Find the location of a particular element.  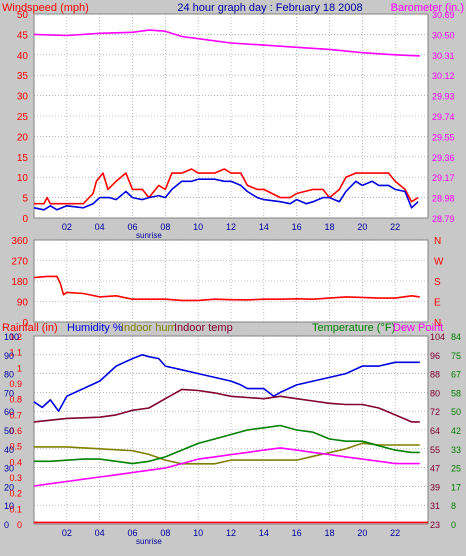

p3-humidity-tick: 90 is located at coordinates (9, 356).